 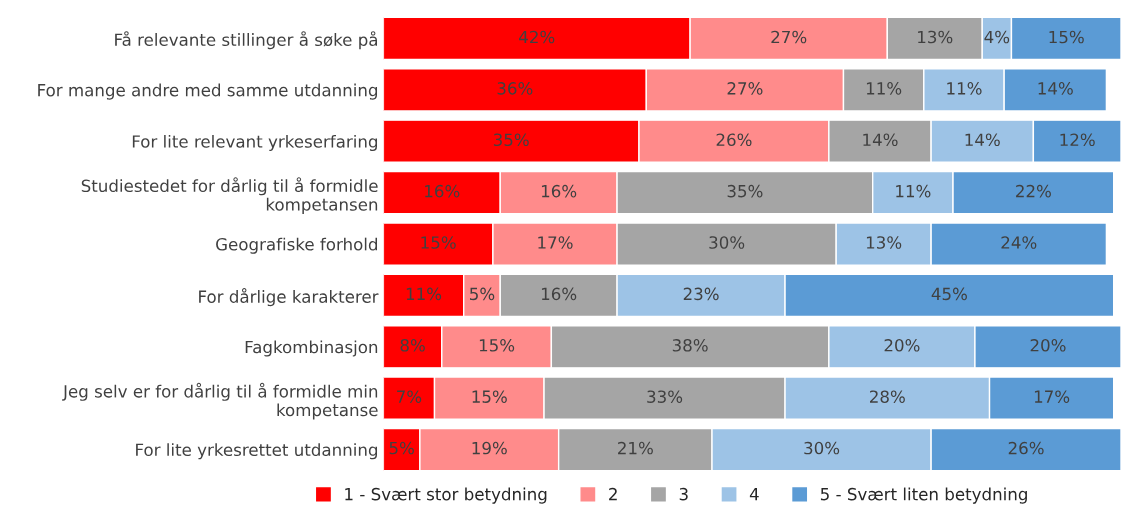 What do you see at coordinates (257, 451) in the screenshot?
I see `y-tick-label: For lite yrkesrettet utdanning` at bounding box center [257, 451].